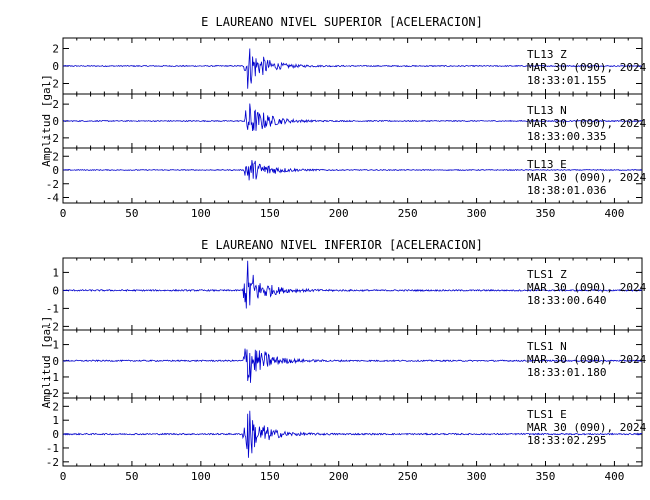  I want to click on y-tick-label: -4, so click(53, 198).